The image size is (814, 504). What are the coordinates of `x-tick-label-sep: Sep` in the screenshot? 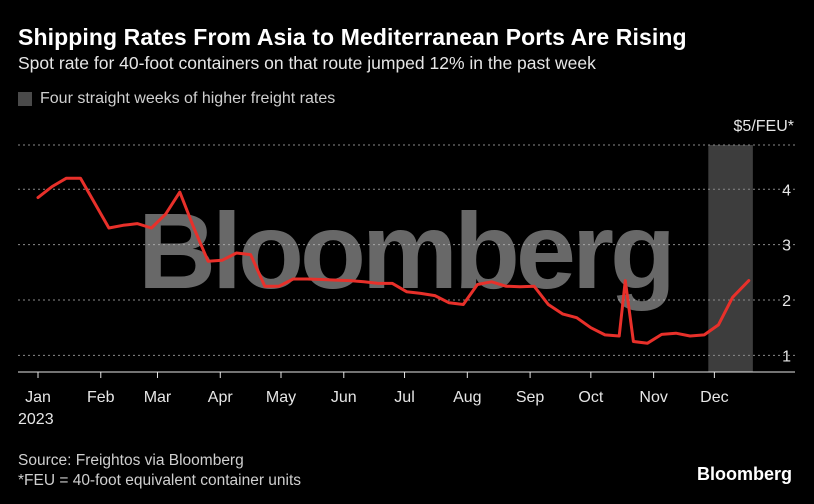 It's located at (530, 397).